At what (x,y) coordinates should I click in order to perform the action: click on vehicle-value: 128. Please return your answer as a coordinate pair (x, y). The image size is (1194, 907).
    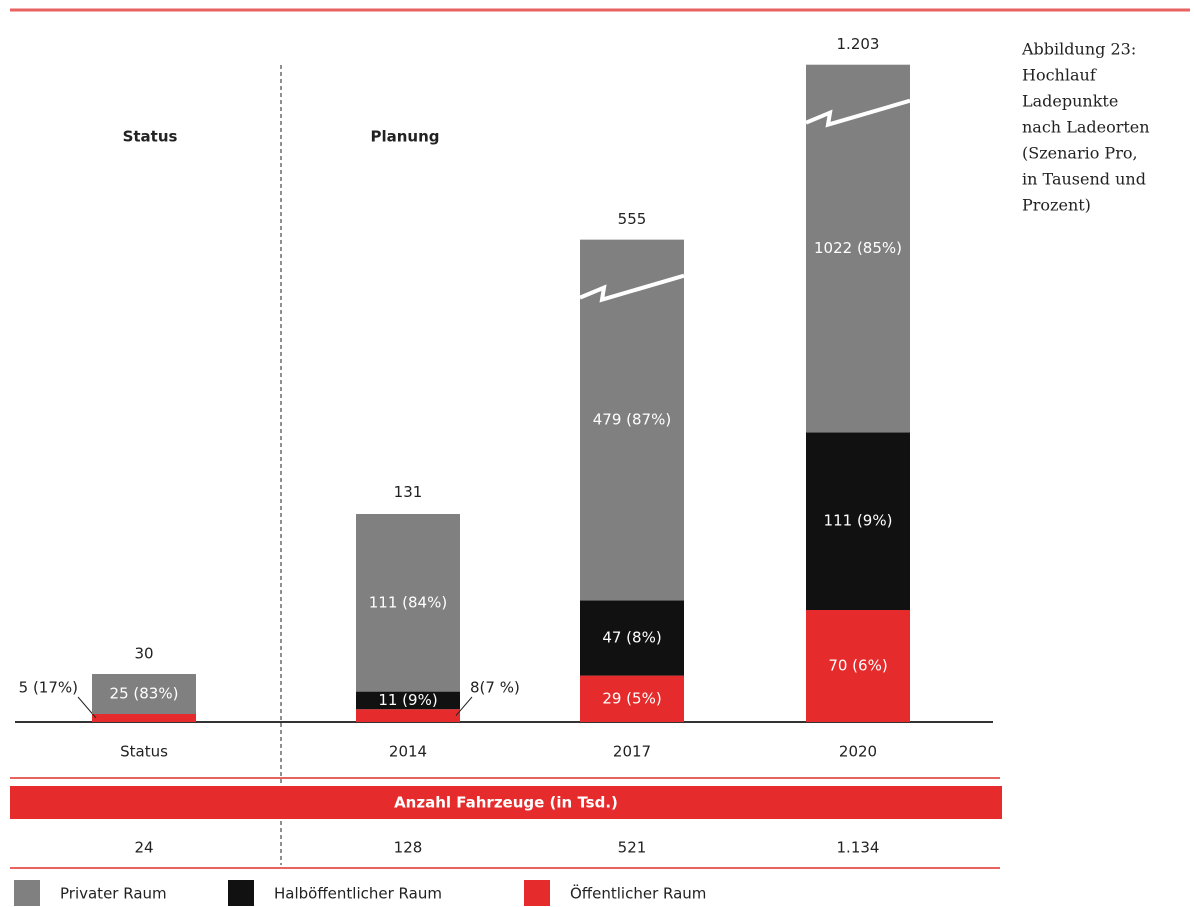
    Looking at the image, I should click on (408, 848).